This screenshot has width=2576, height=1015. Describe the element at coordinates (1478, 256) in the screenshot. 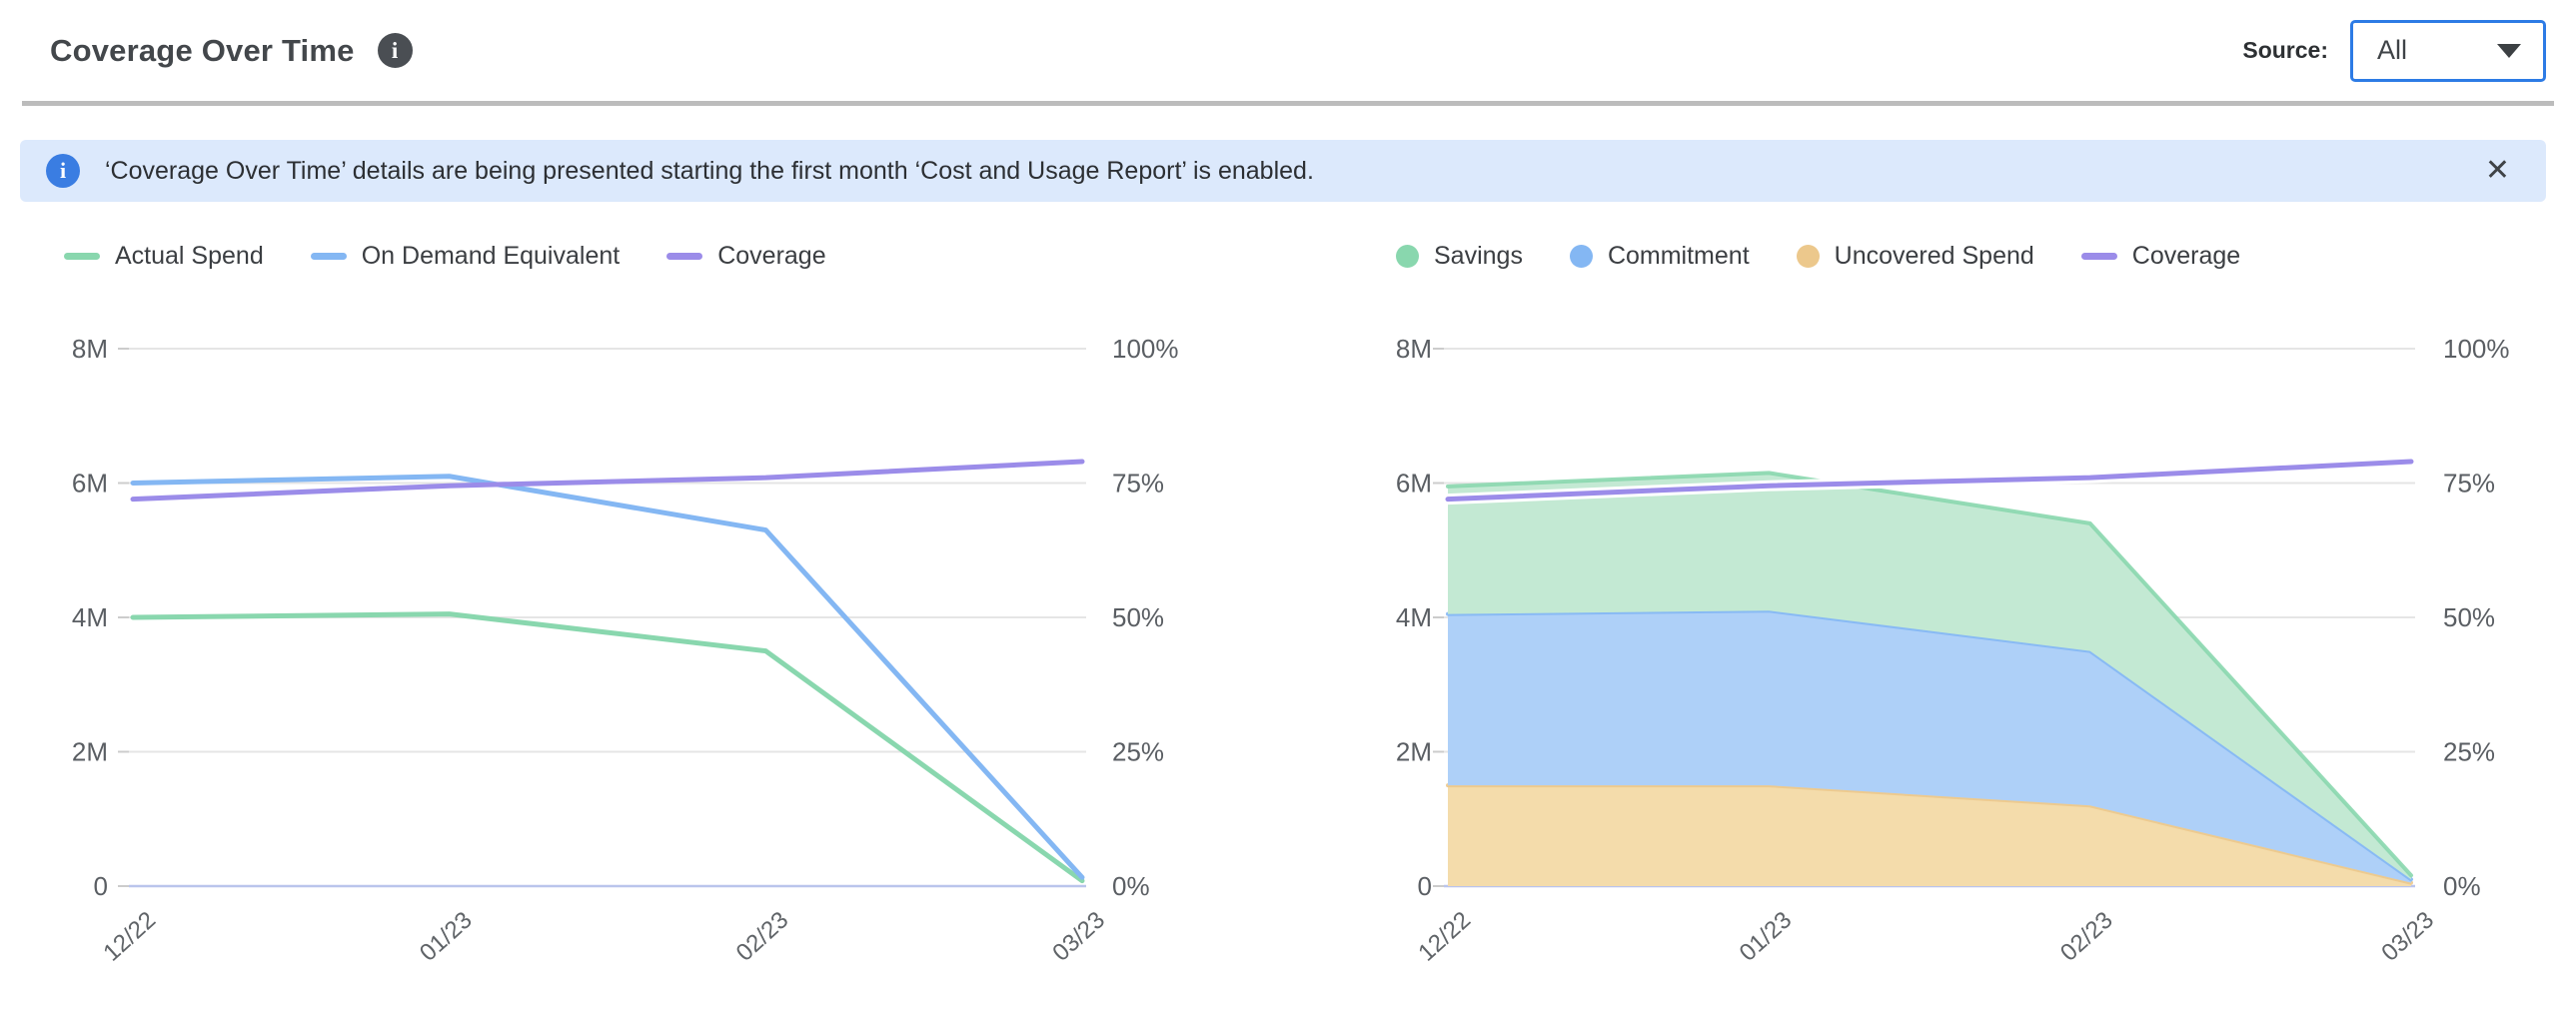

I see `legend-label: Savings` at that location.